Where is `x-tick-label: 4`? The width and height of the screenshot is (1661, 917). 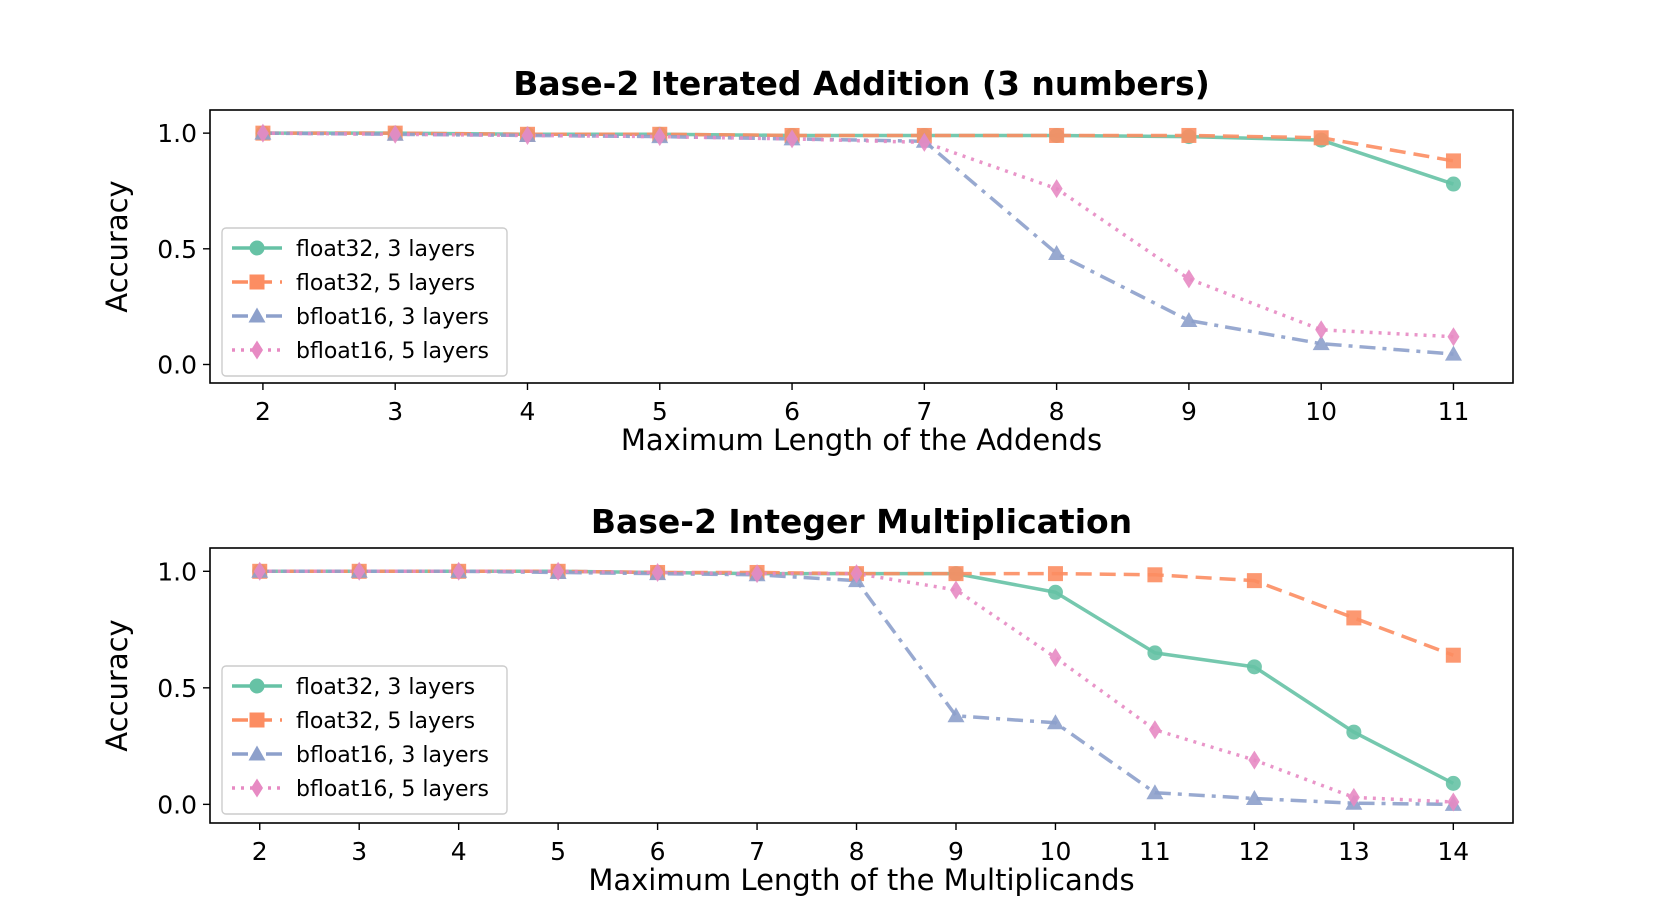
x-tick-label: 4 is located at coordinates (459, 851).